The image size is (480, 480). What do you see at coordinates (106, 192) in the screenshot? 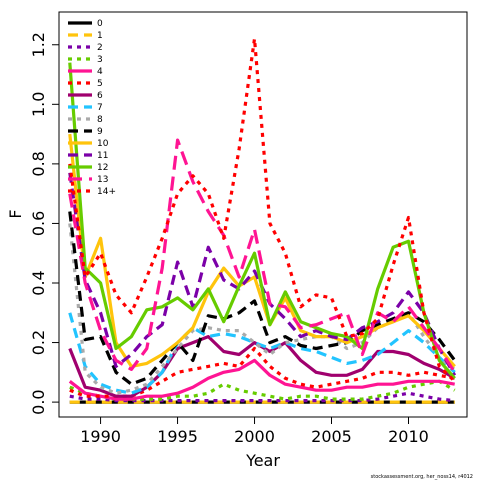
I see `legend-label: 14+` at bounding box center [106, 192].